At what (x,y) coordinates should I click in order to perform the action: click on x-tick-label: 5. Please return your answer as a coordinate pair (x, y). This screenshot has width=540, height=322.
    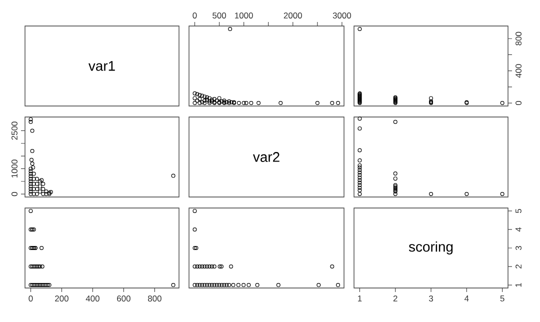
    Looking at the image, I should click on (502, 299).